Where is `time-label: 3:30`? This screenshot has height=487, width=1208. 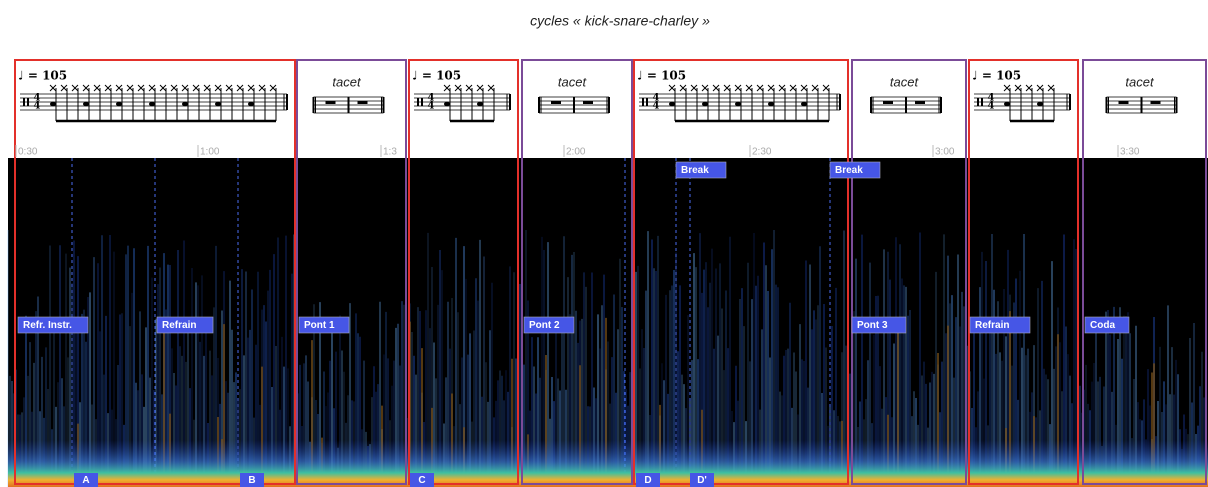 time-label: 3:30 is located at coordinates (1130, 152).